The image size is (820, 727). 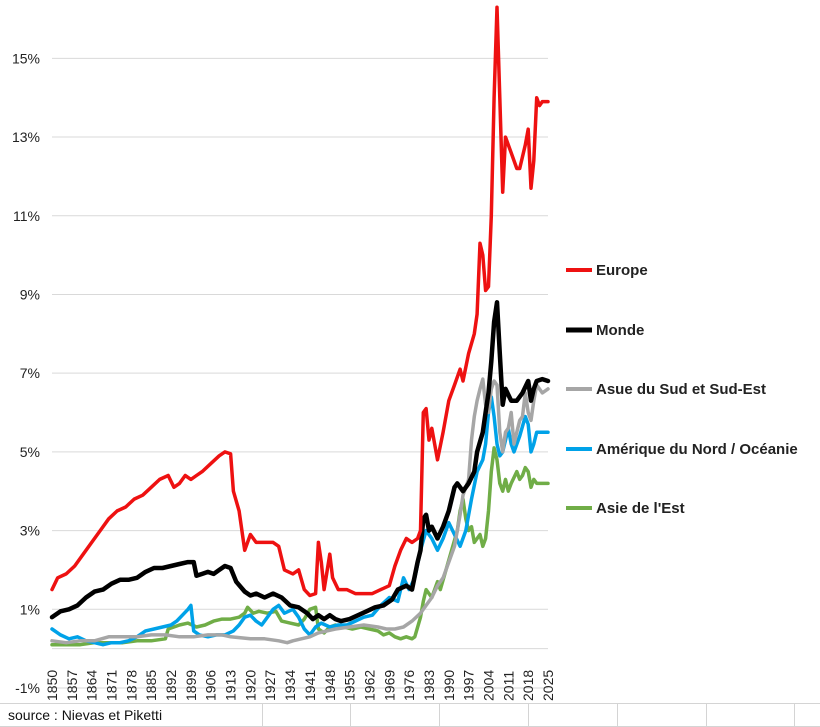 What do you see at coordinates (350, 685) in the screenshot?
I see `x-tick-label: 1955` at bounding box center [350, 685].